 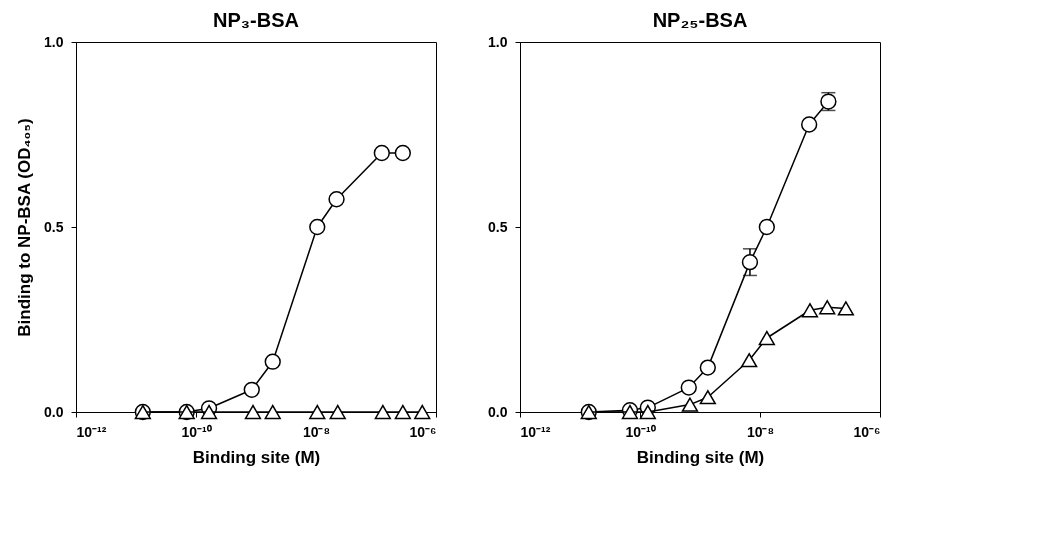 What do you see at coordinates (700, 20) in the screenshot?
I see `chart-title: NP₂₅-BSA` at bounding box center [700, 20].